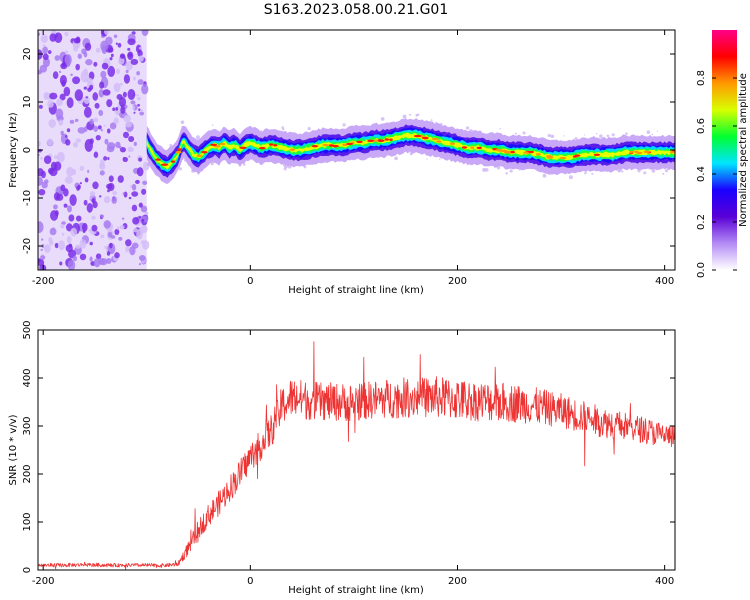 The image size is (750, 600). What do you see at coordinates (356, 10) in the screenshot?
I see `figure-title: S163.2023.058.00.21.G01` at bounding box center [356, 10].